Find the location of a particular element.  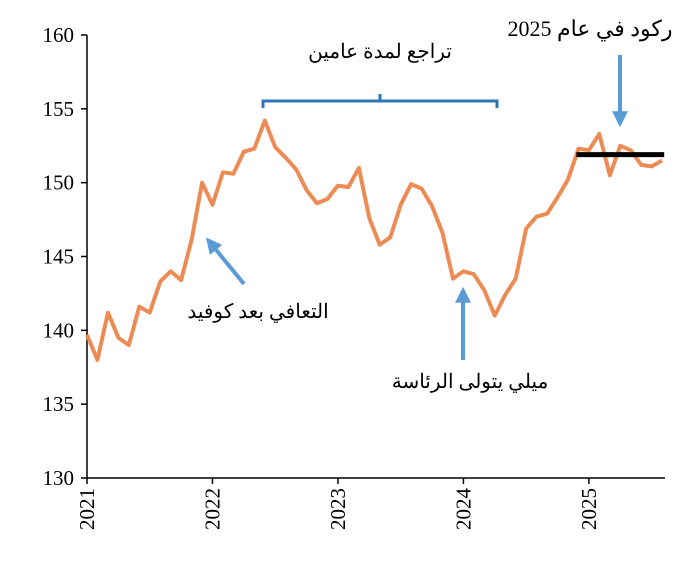

x-tick-label: 2024 is located at coordinates (463, 509).